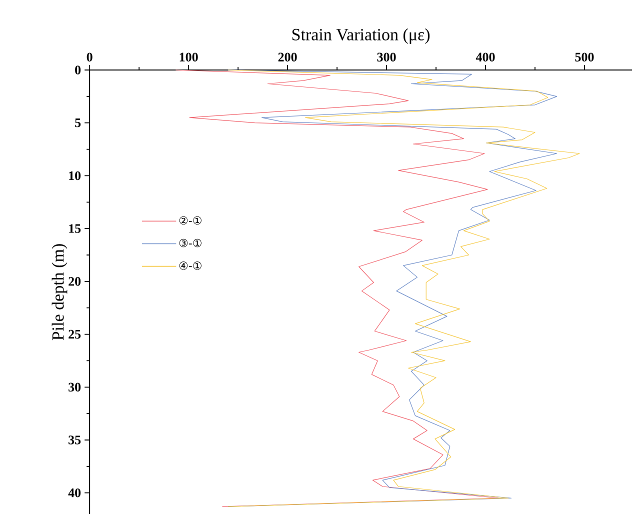 This screenshot has height=514, width=633. I want to click on y-tick-label: 20, so click(74, 281).